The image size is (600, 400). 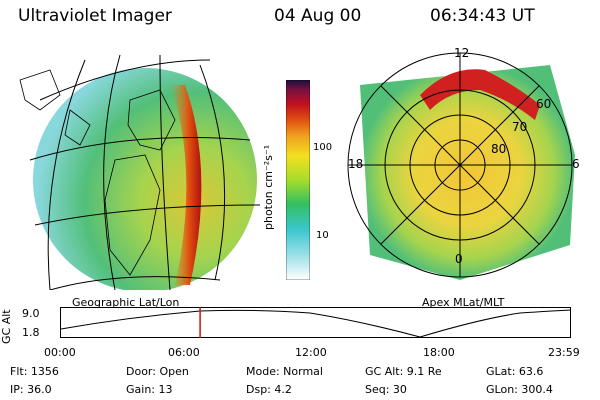 What do you see at coordinates (520, 127) in the screenshot?
I see `mlat-label-70: 70` at bounding box center [520, 127].